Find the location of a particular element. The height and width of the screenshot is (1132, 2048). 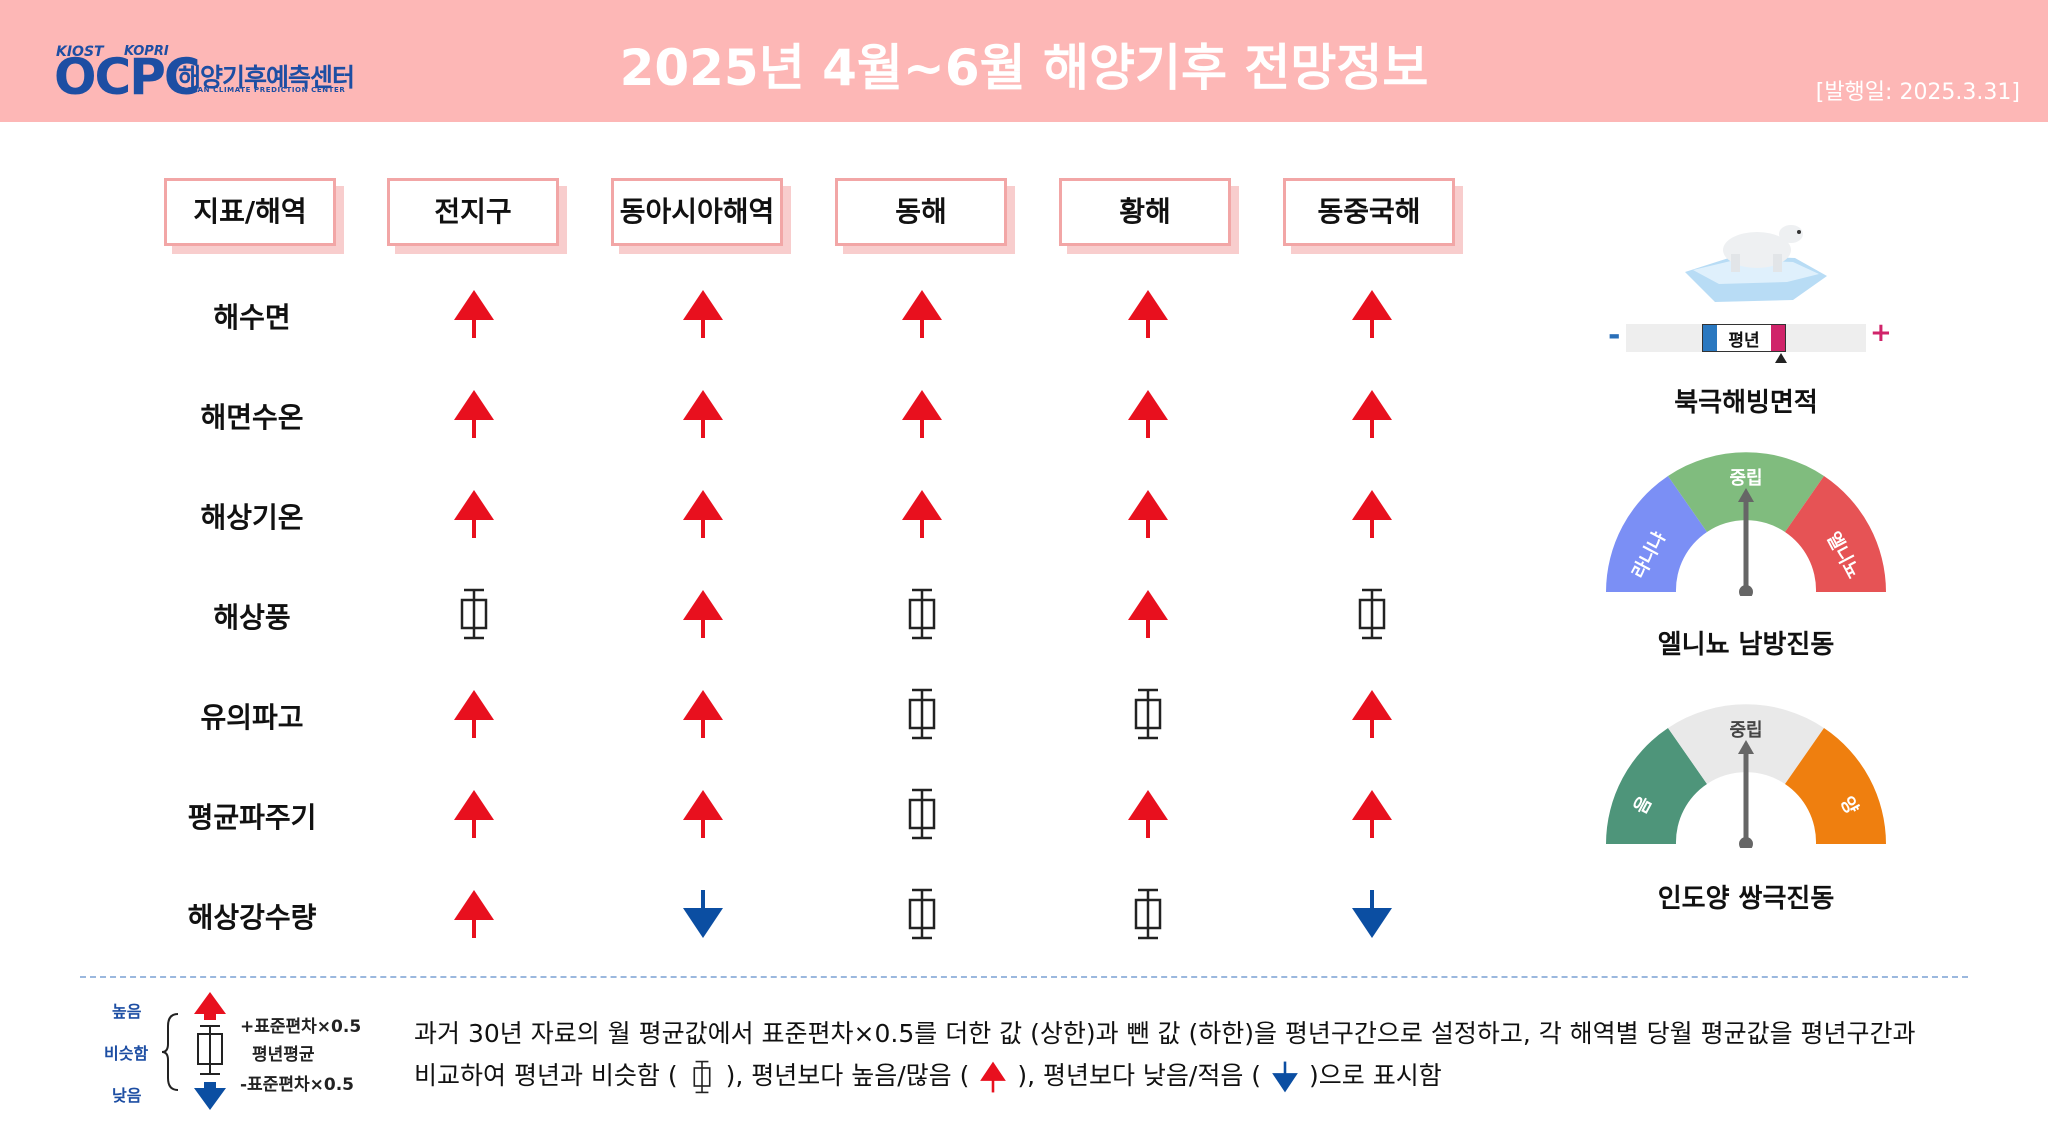

column-header-region: 동해 is located at coordinates (921, 212).